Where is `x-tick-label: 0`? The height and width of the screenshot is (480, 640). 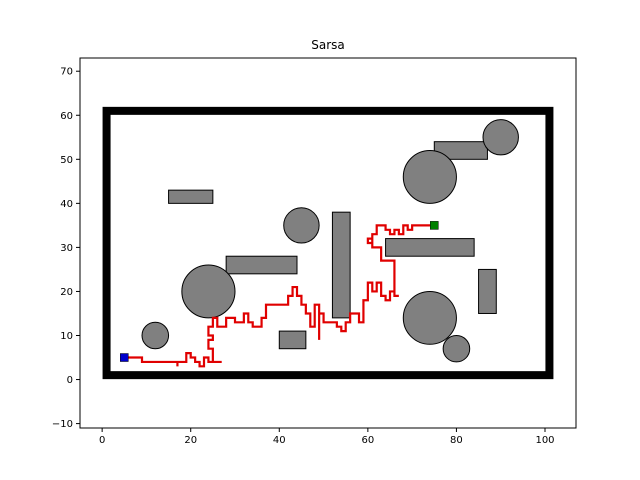 x-tick-label: 0 is located at coordinates (102, 440).